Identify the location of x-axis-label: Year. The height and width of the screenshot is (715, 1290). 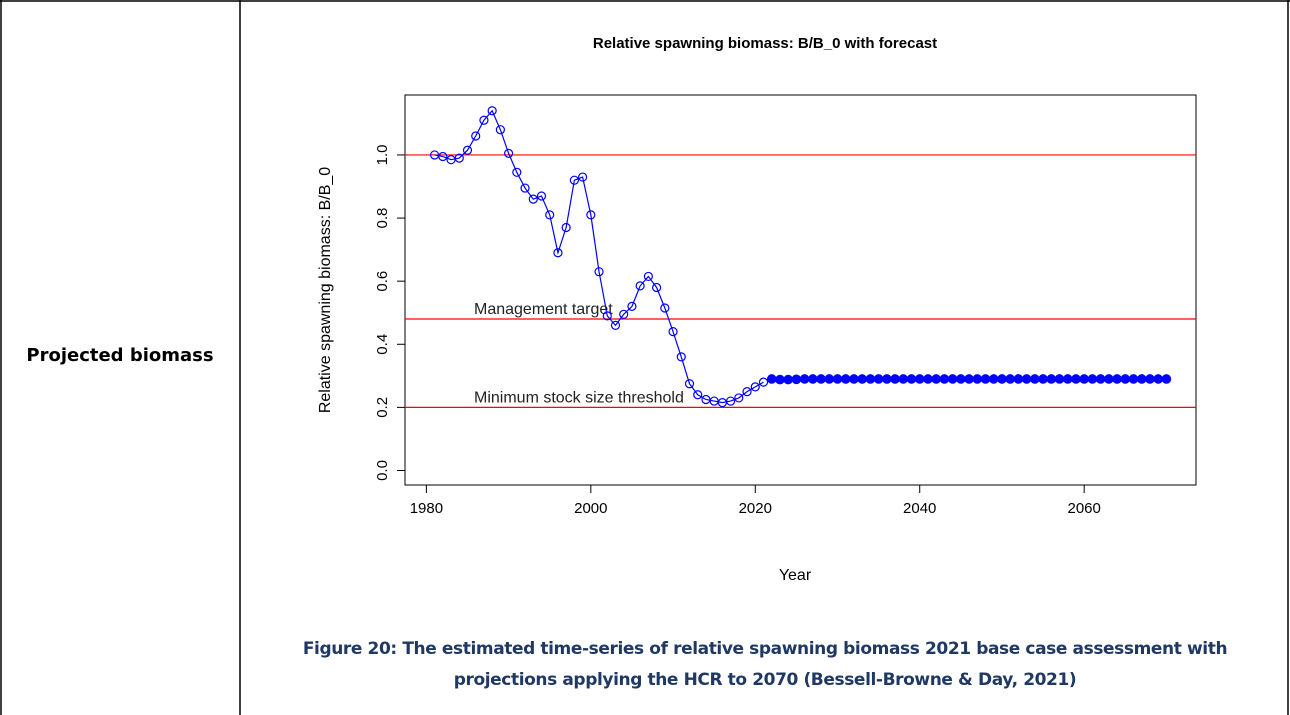
(795, 575).